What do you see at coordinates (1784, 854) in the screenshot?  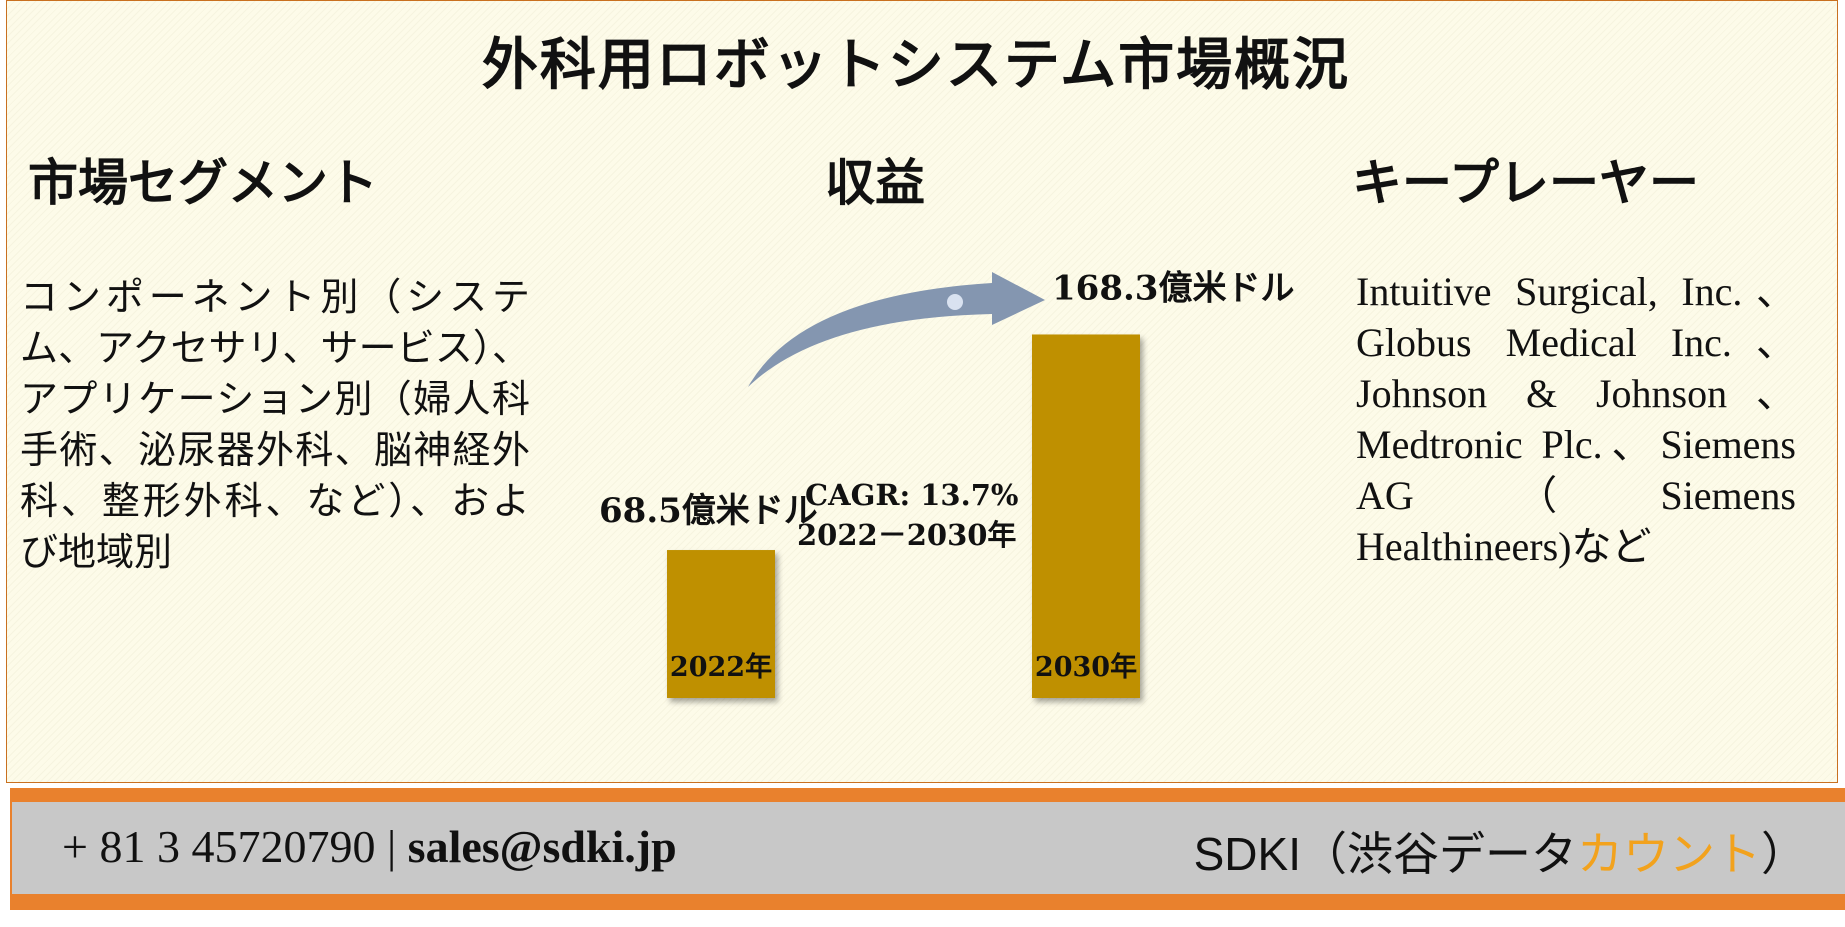 I see `brand-suffix: ）` at bounding box center [1784, 854].